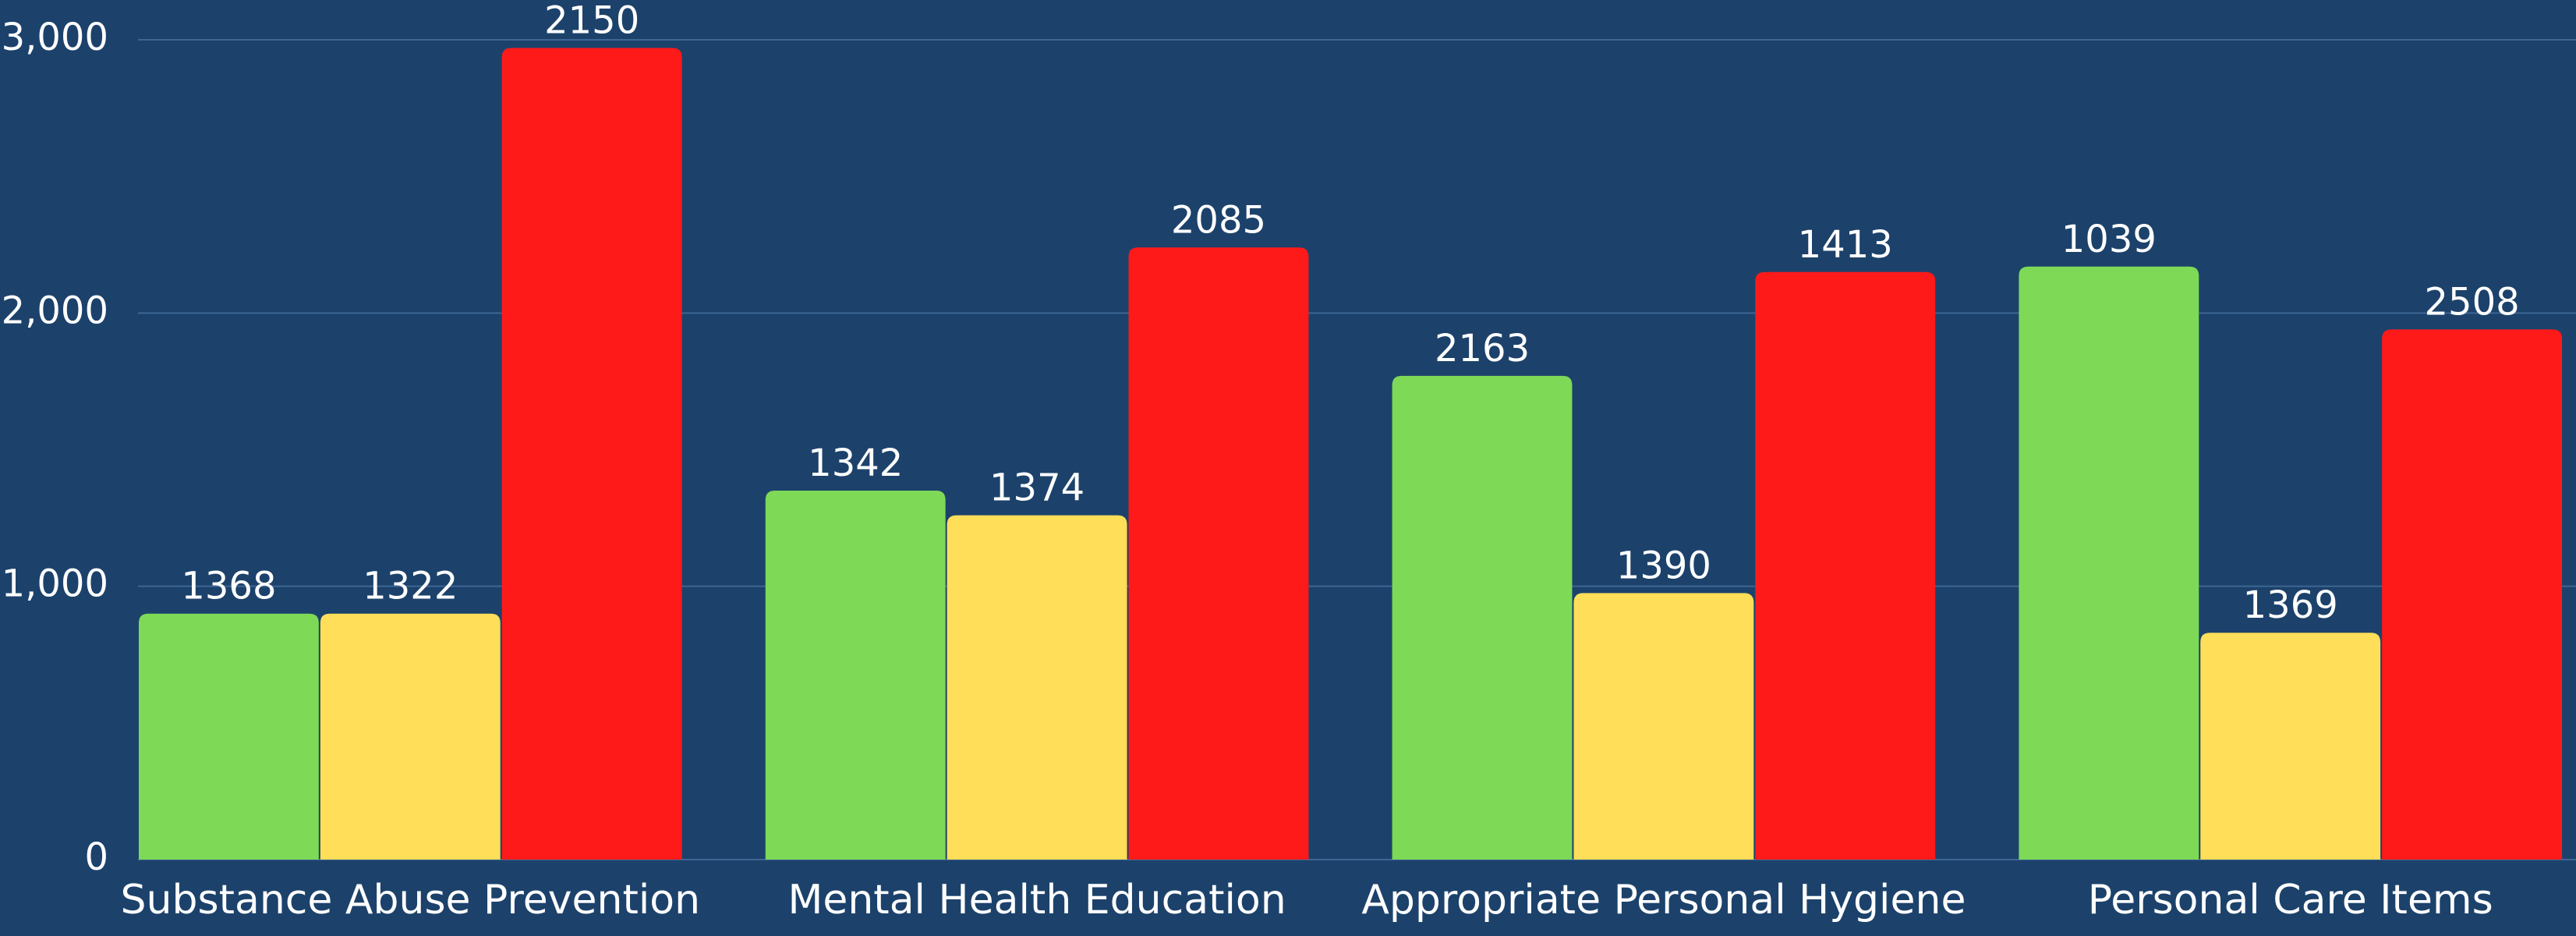 This screenshot has width=2576, height=936. Describe the element at coordinates (1037, 488) in the screenshot. I see `data-label: 1374` at that location.